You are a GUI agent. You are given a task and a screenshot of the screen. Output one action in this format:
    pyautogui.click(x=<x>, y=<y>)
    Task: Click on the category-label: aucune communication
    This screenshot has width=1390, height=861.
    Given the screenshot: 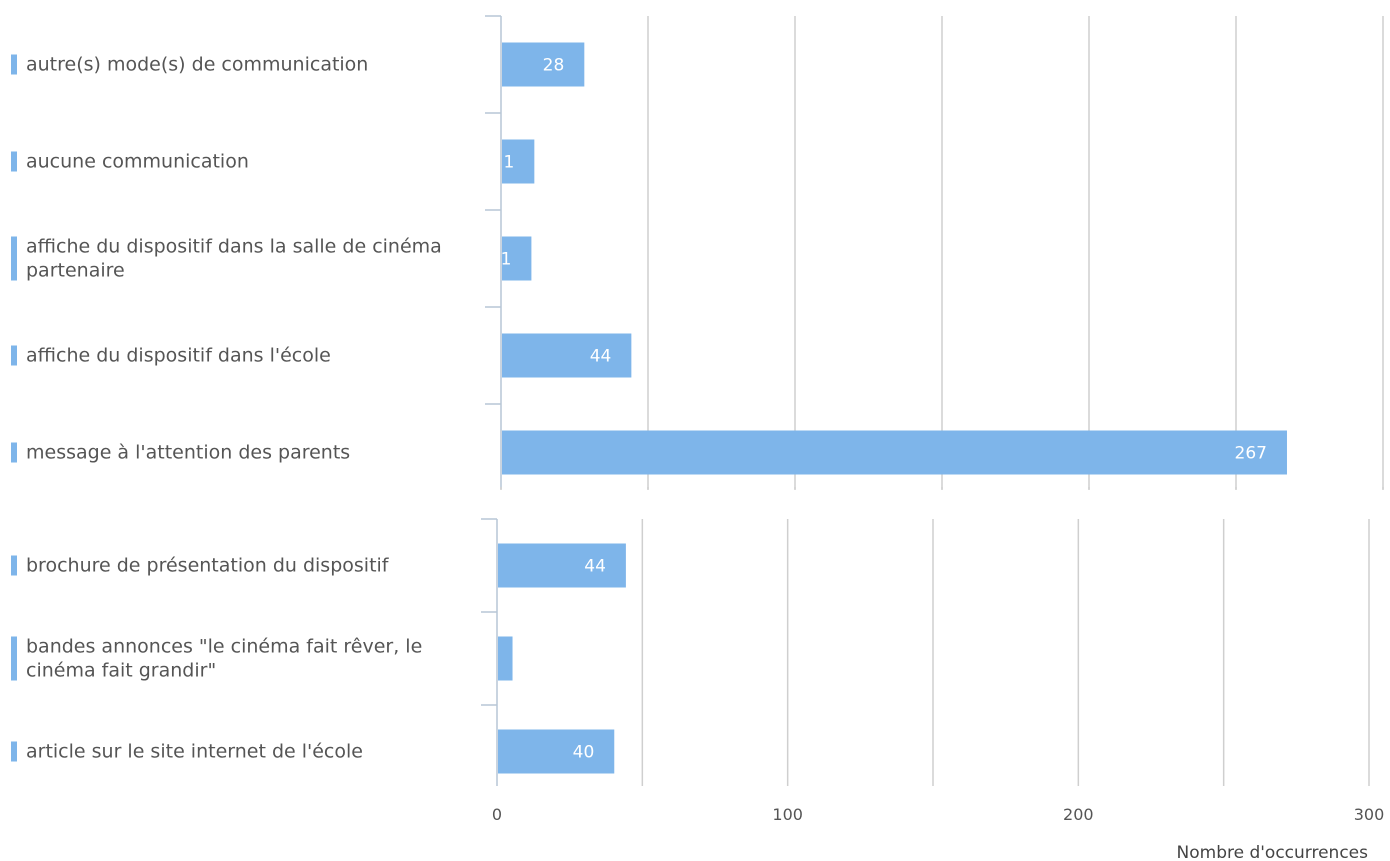 What is the action you would take?
    pyautogui.click(x=137, y=162)
    